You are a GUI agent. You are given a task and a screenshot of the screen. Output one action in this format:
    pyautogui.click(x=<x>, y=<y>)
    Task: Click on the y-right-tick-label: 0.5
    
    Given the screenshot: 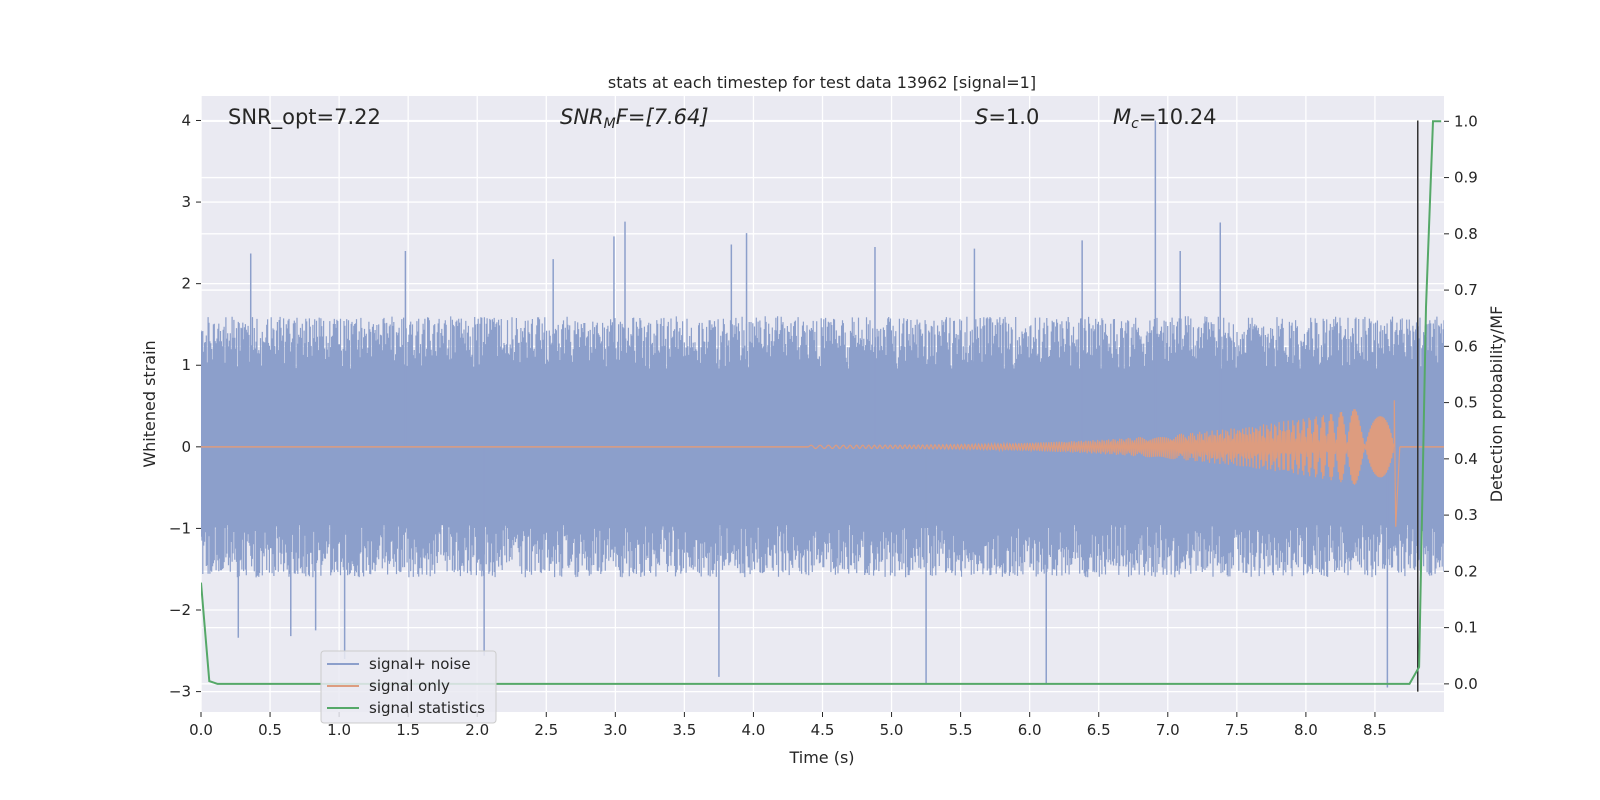 What is the action you would take?
    pyautogui.click(x=1466, y=403)
    